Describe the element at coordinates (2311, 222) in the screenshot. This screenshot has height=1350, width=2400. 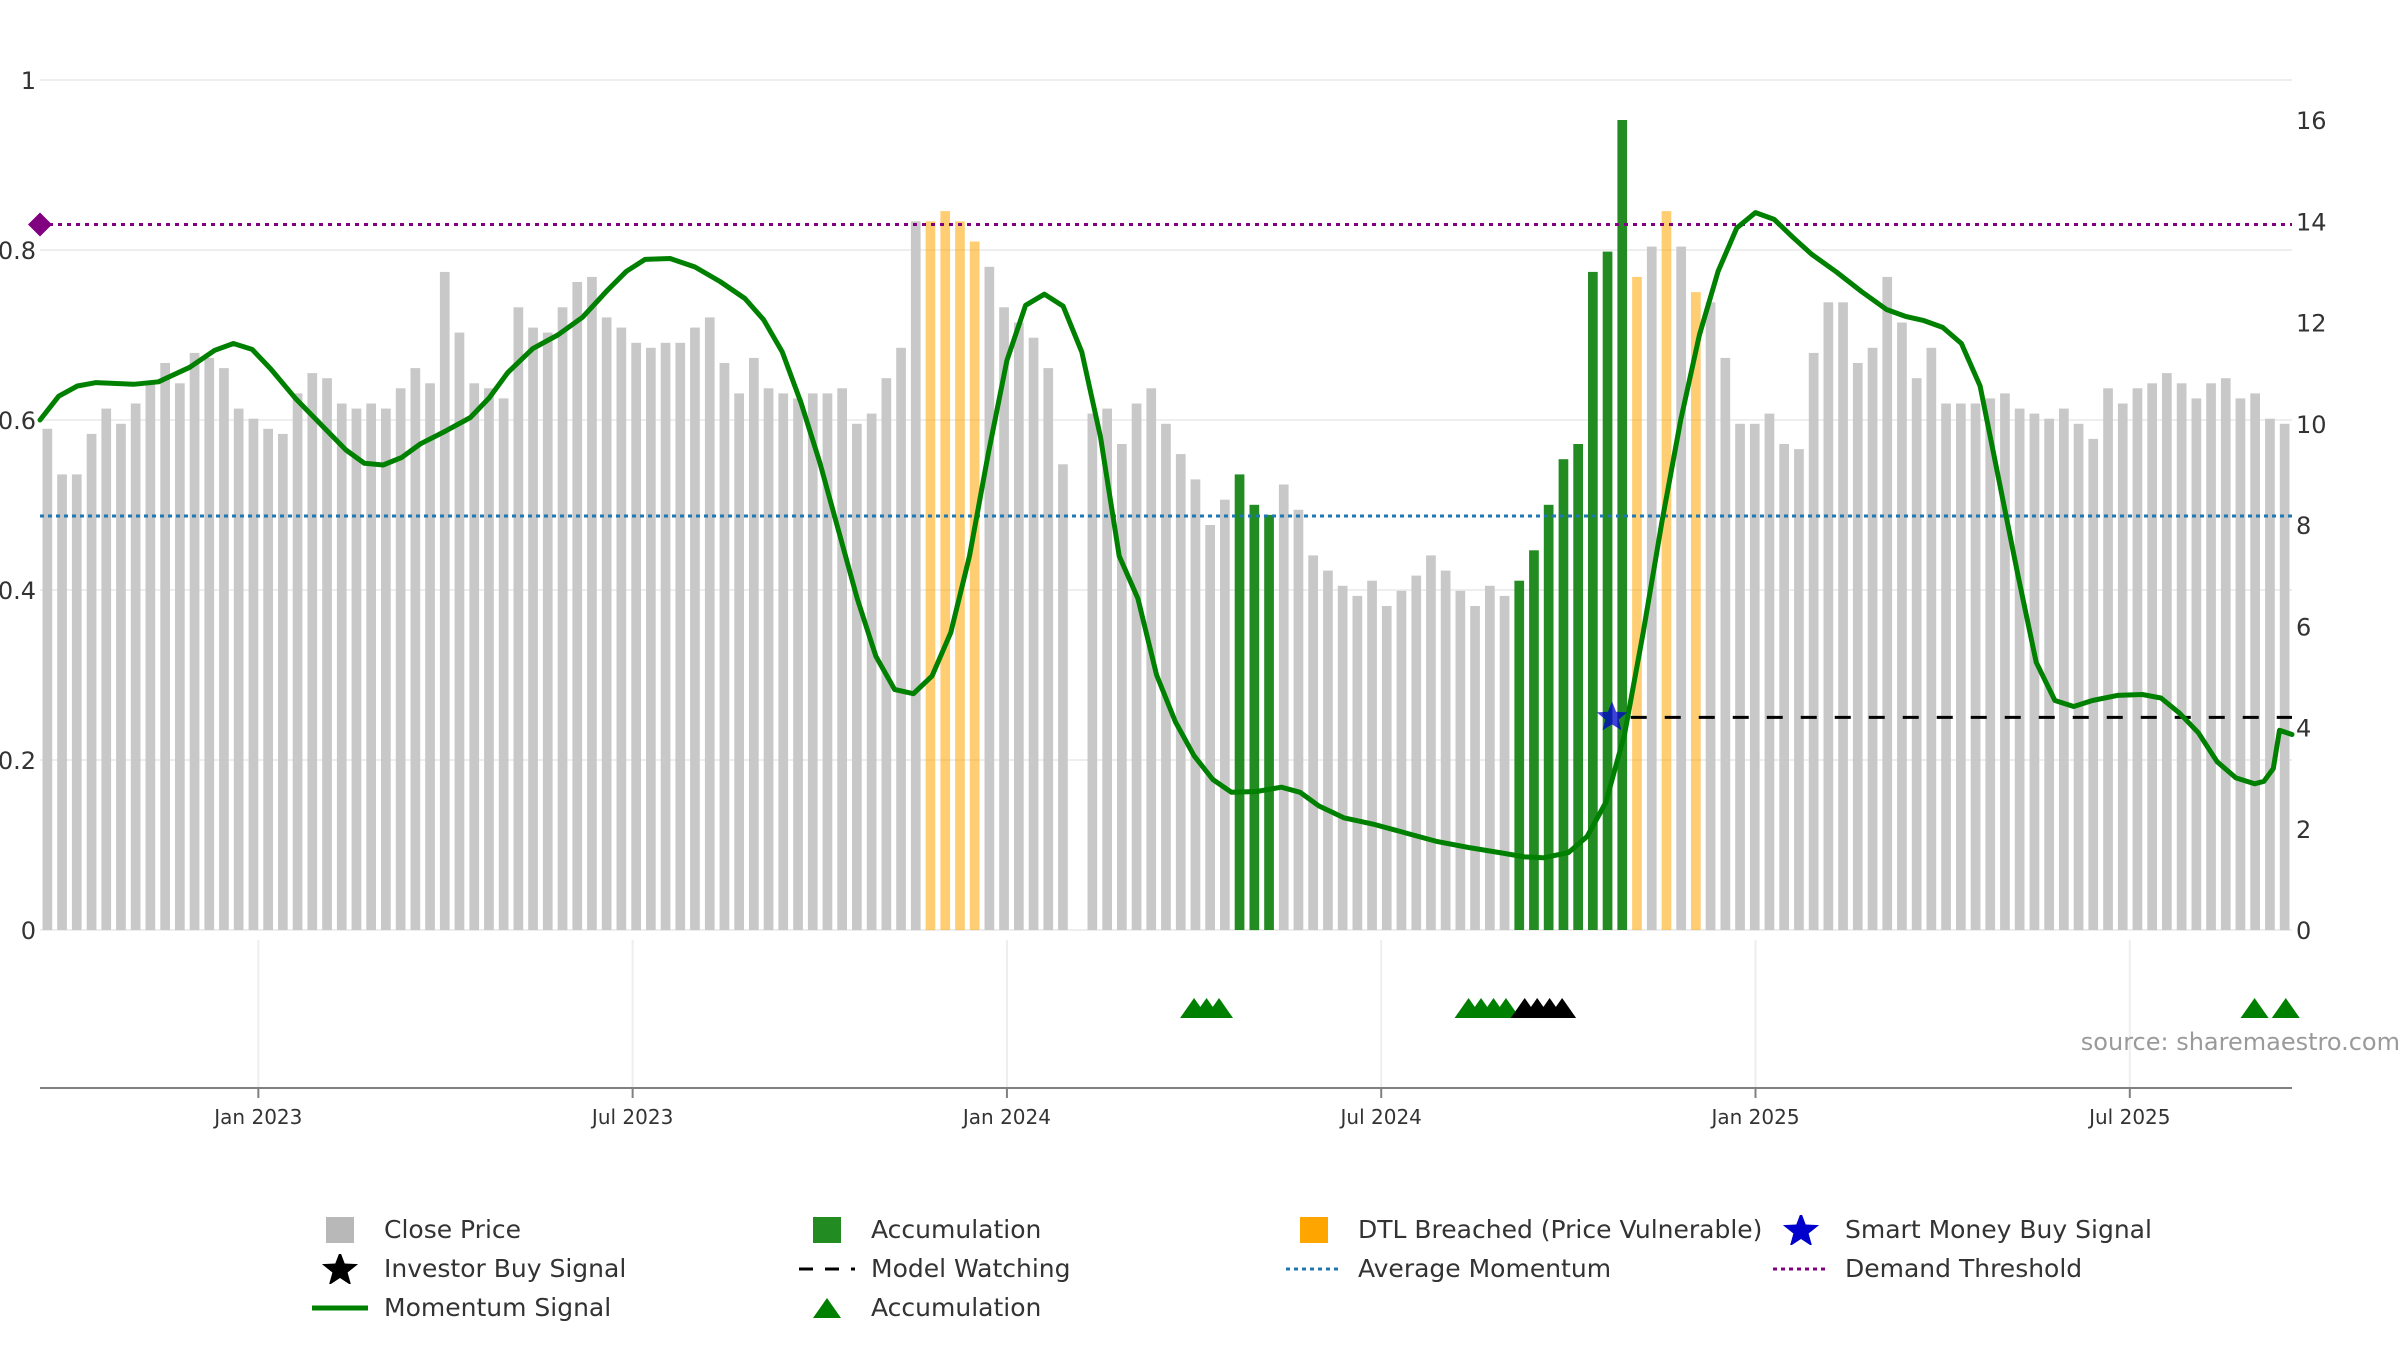
I see `right-axis-label: 14` at that location.